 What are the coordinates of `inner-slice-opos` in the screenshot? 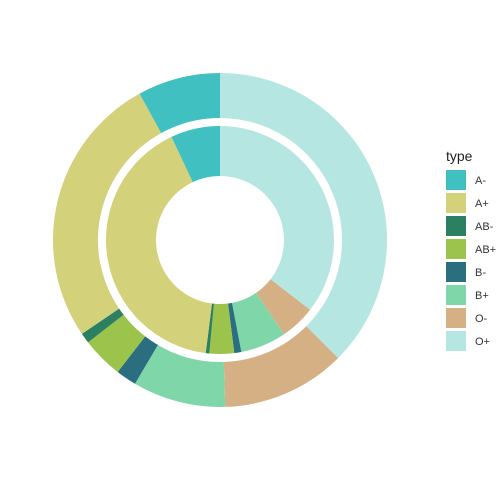 It's located at (277, 218).